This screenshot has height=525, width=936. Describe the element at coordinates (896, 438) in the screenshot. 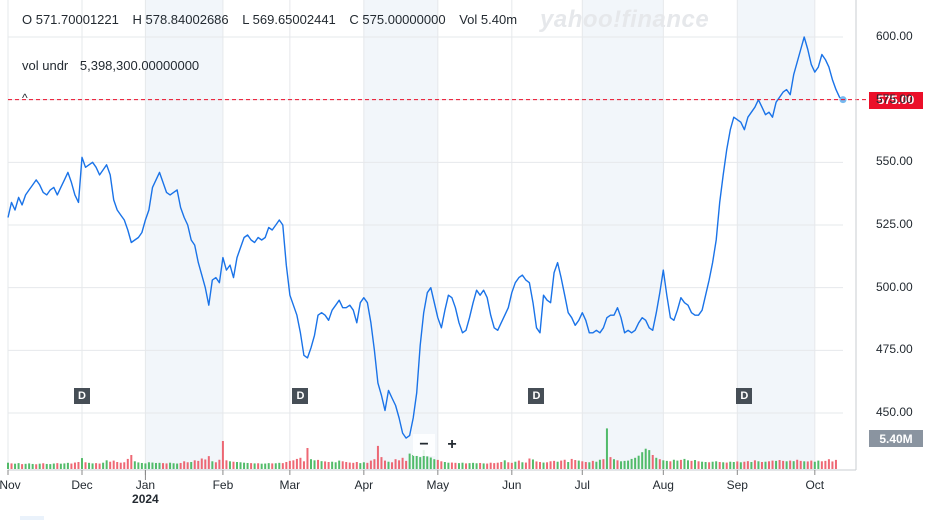

I see `last-volume-tag: 5.40M` at that location.